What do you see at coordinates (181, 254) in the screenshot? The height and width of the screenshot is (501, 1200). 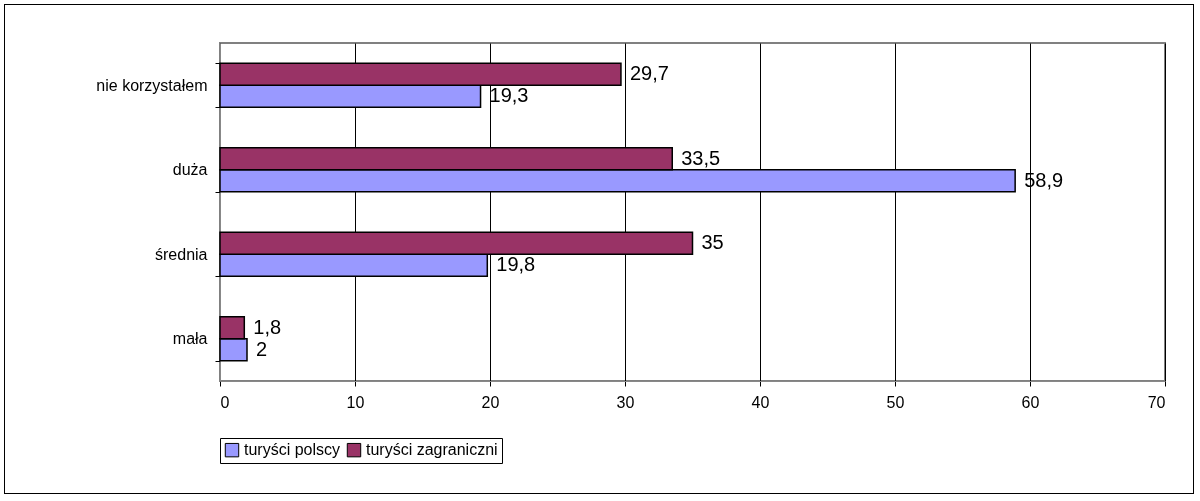 I see `y-tick-label: średnia` at bounding box center [181, 254].